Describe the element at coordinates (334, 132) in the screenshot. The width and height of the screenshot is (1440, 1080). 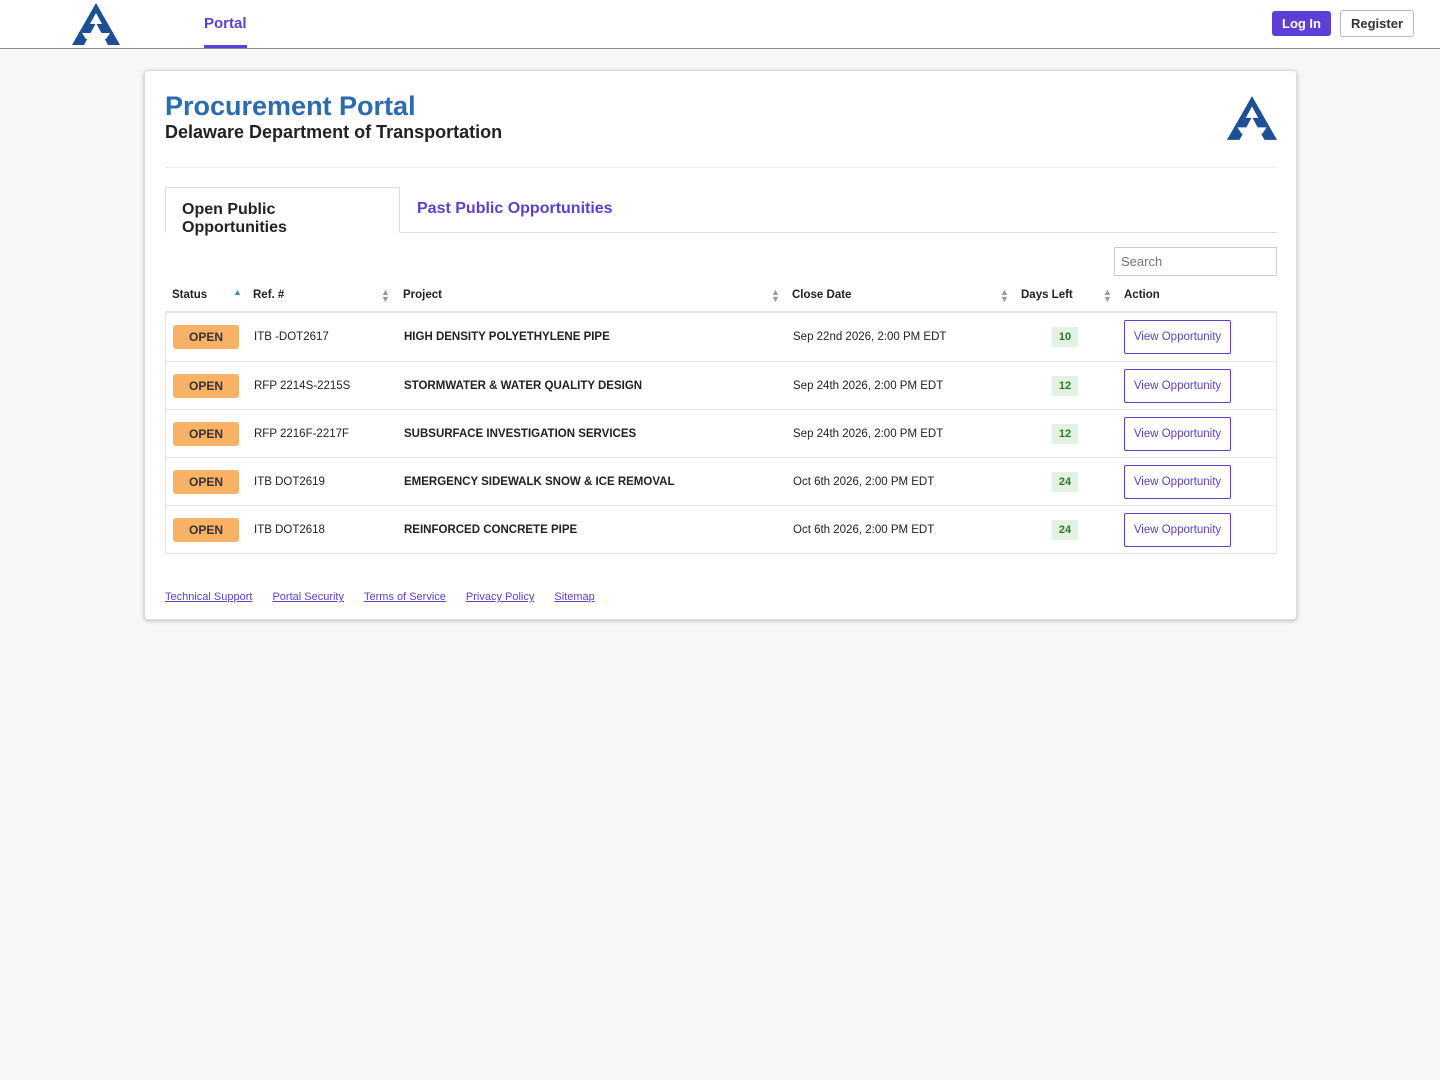
I see `subtitle: Delaware Department of Transportation` at that location.